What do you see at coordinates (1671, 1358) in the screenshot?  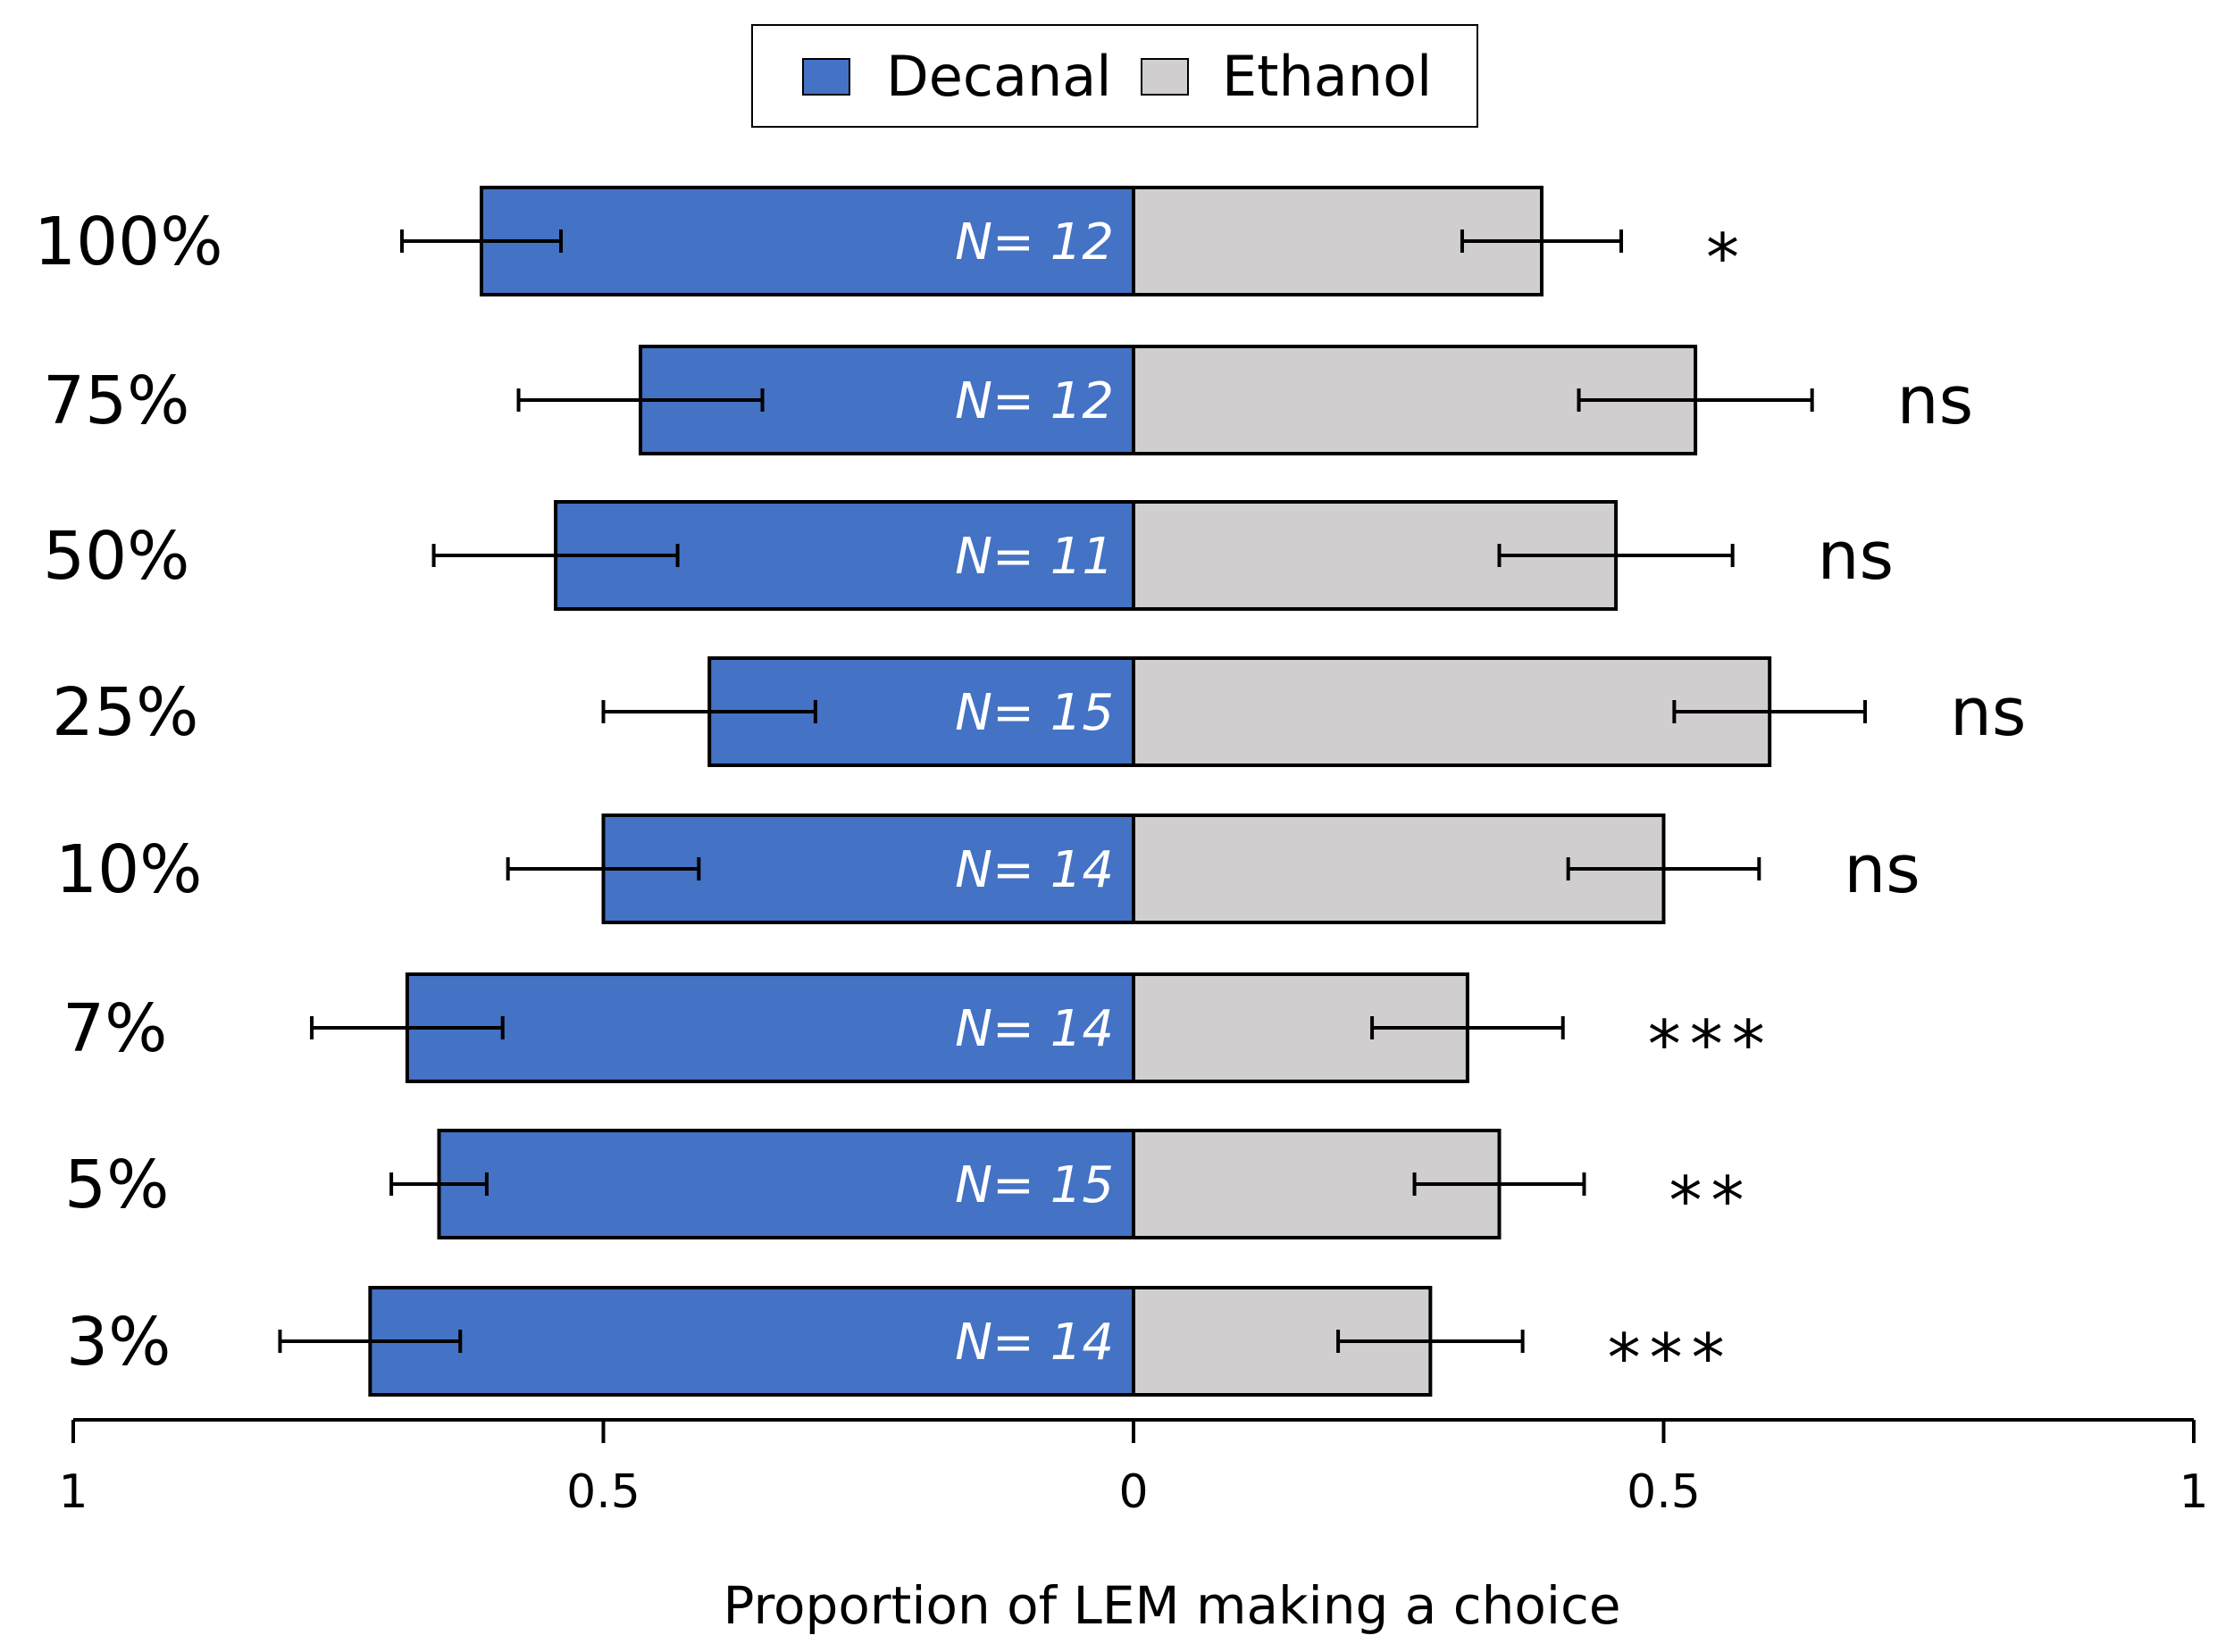 I see `significance-label-7: ***` at bounding box center [1671, 1358].